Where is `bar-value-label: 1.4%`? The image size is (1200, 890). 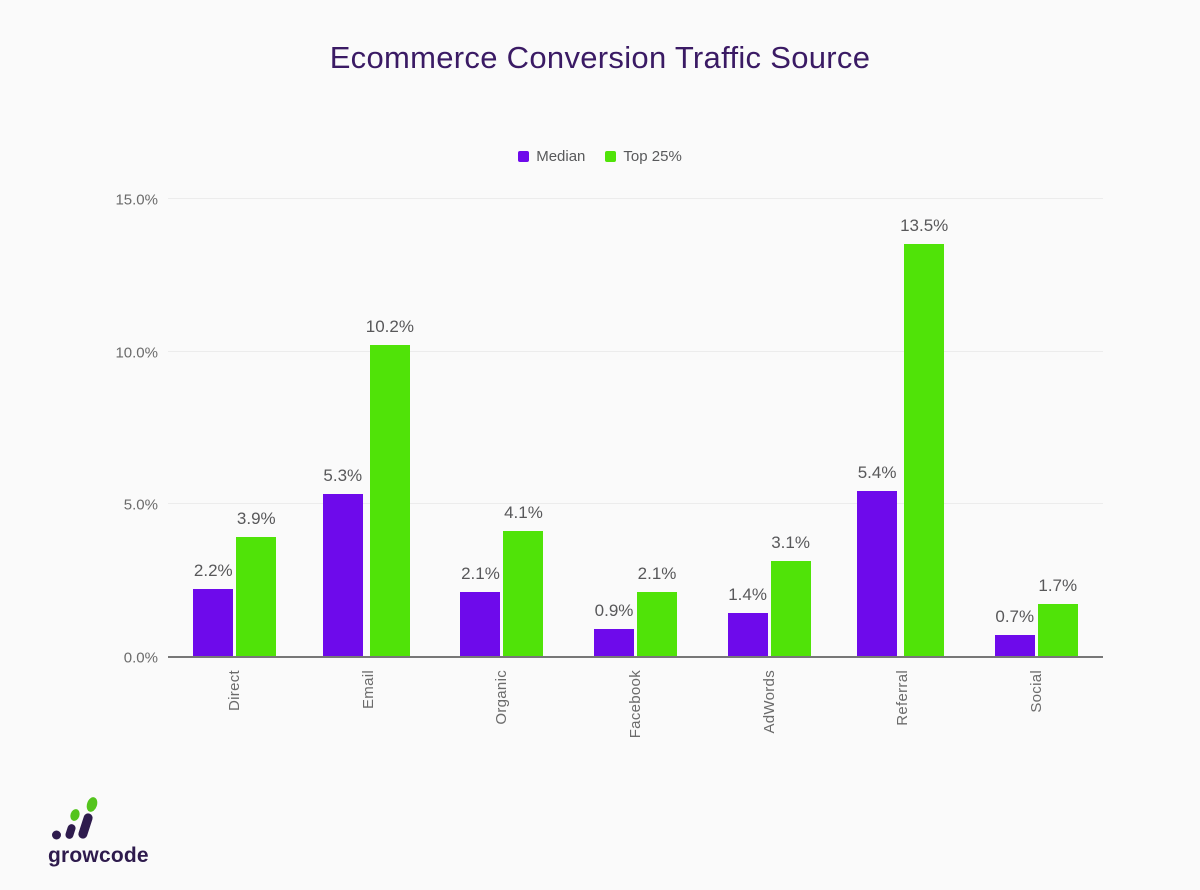 bar-value-label: 1.4% is located at coordinates (747, 595).